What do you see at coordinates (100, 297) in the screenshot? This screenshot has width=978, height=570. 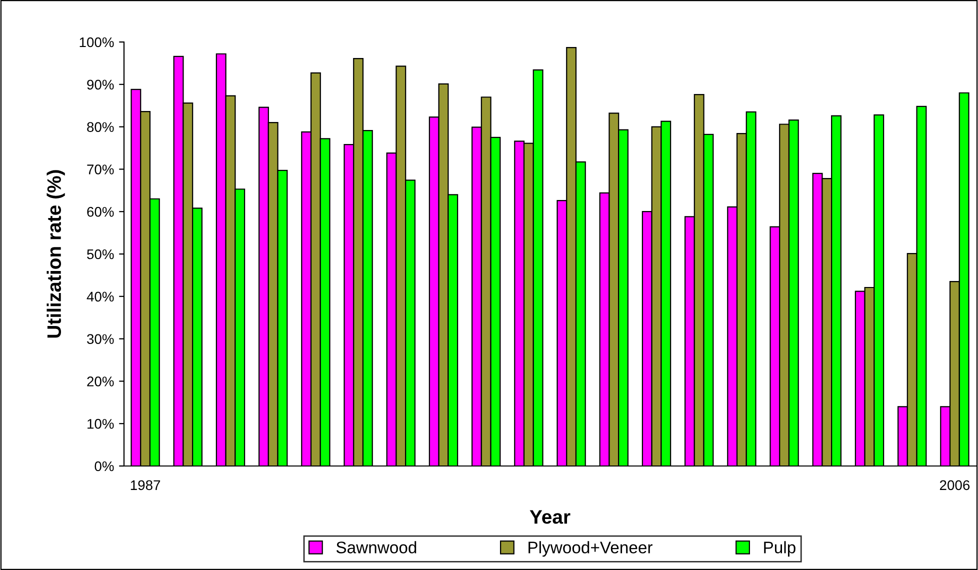 I see `y-tick-label: 40%` at bounding box center [100, 297].